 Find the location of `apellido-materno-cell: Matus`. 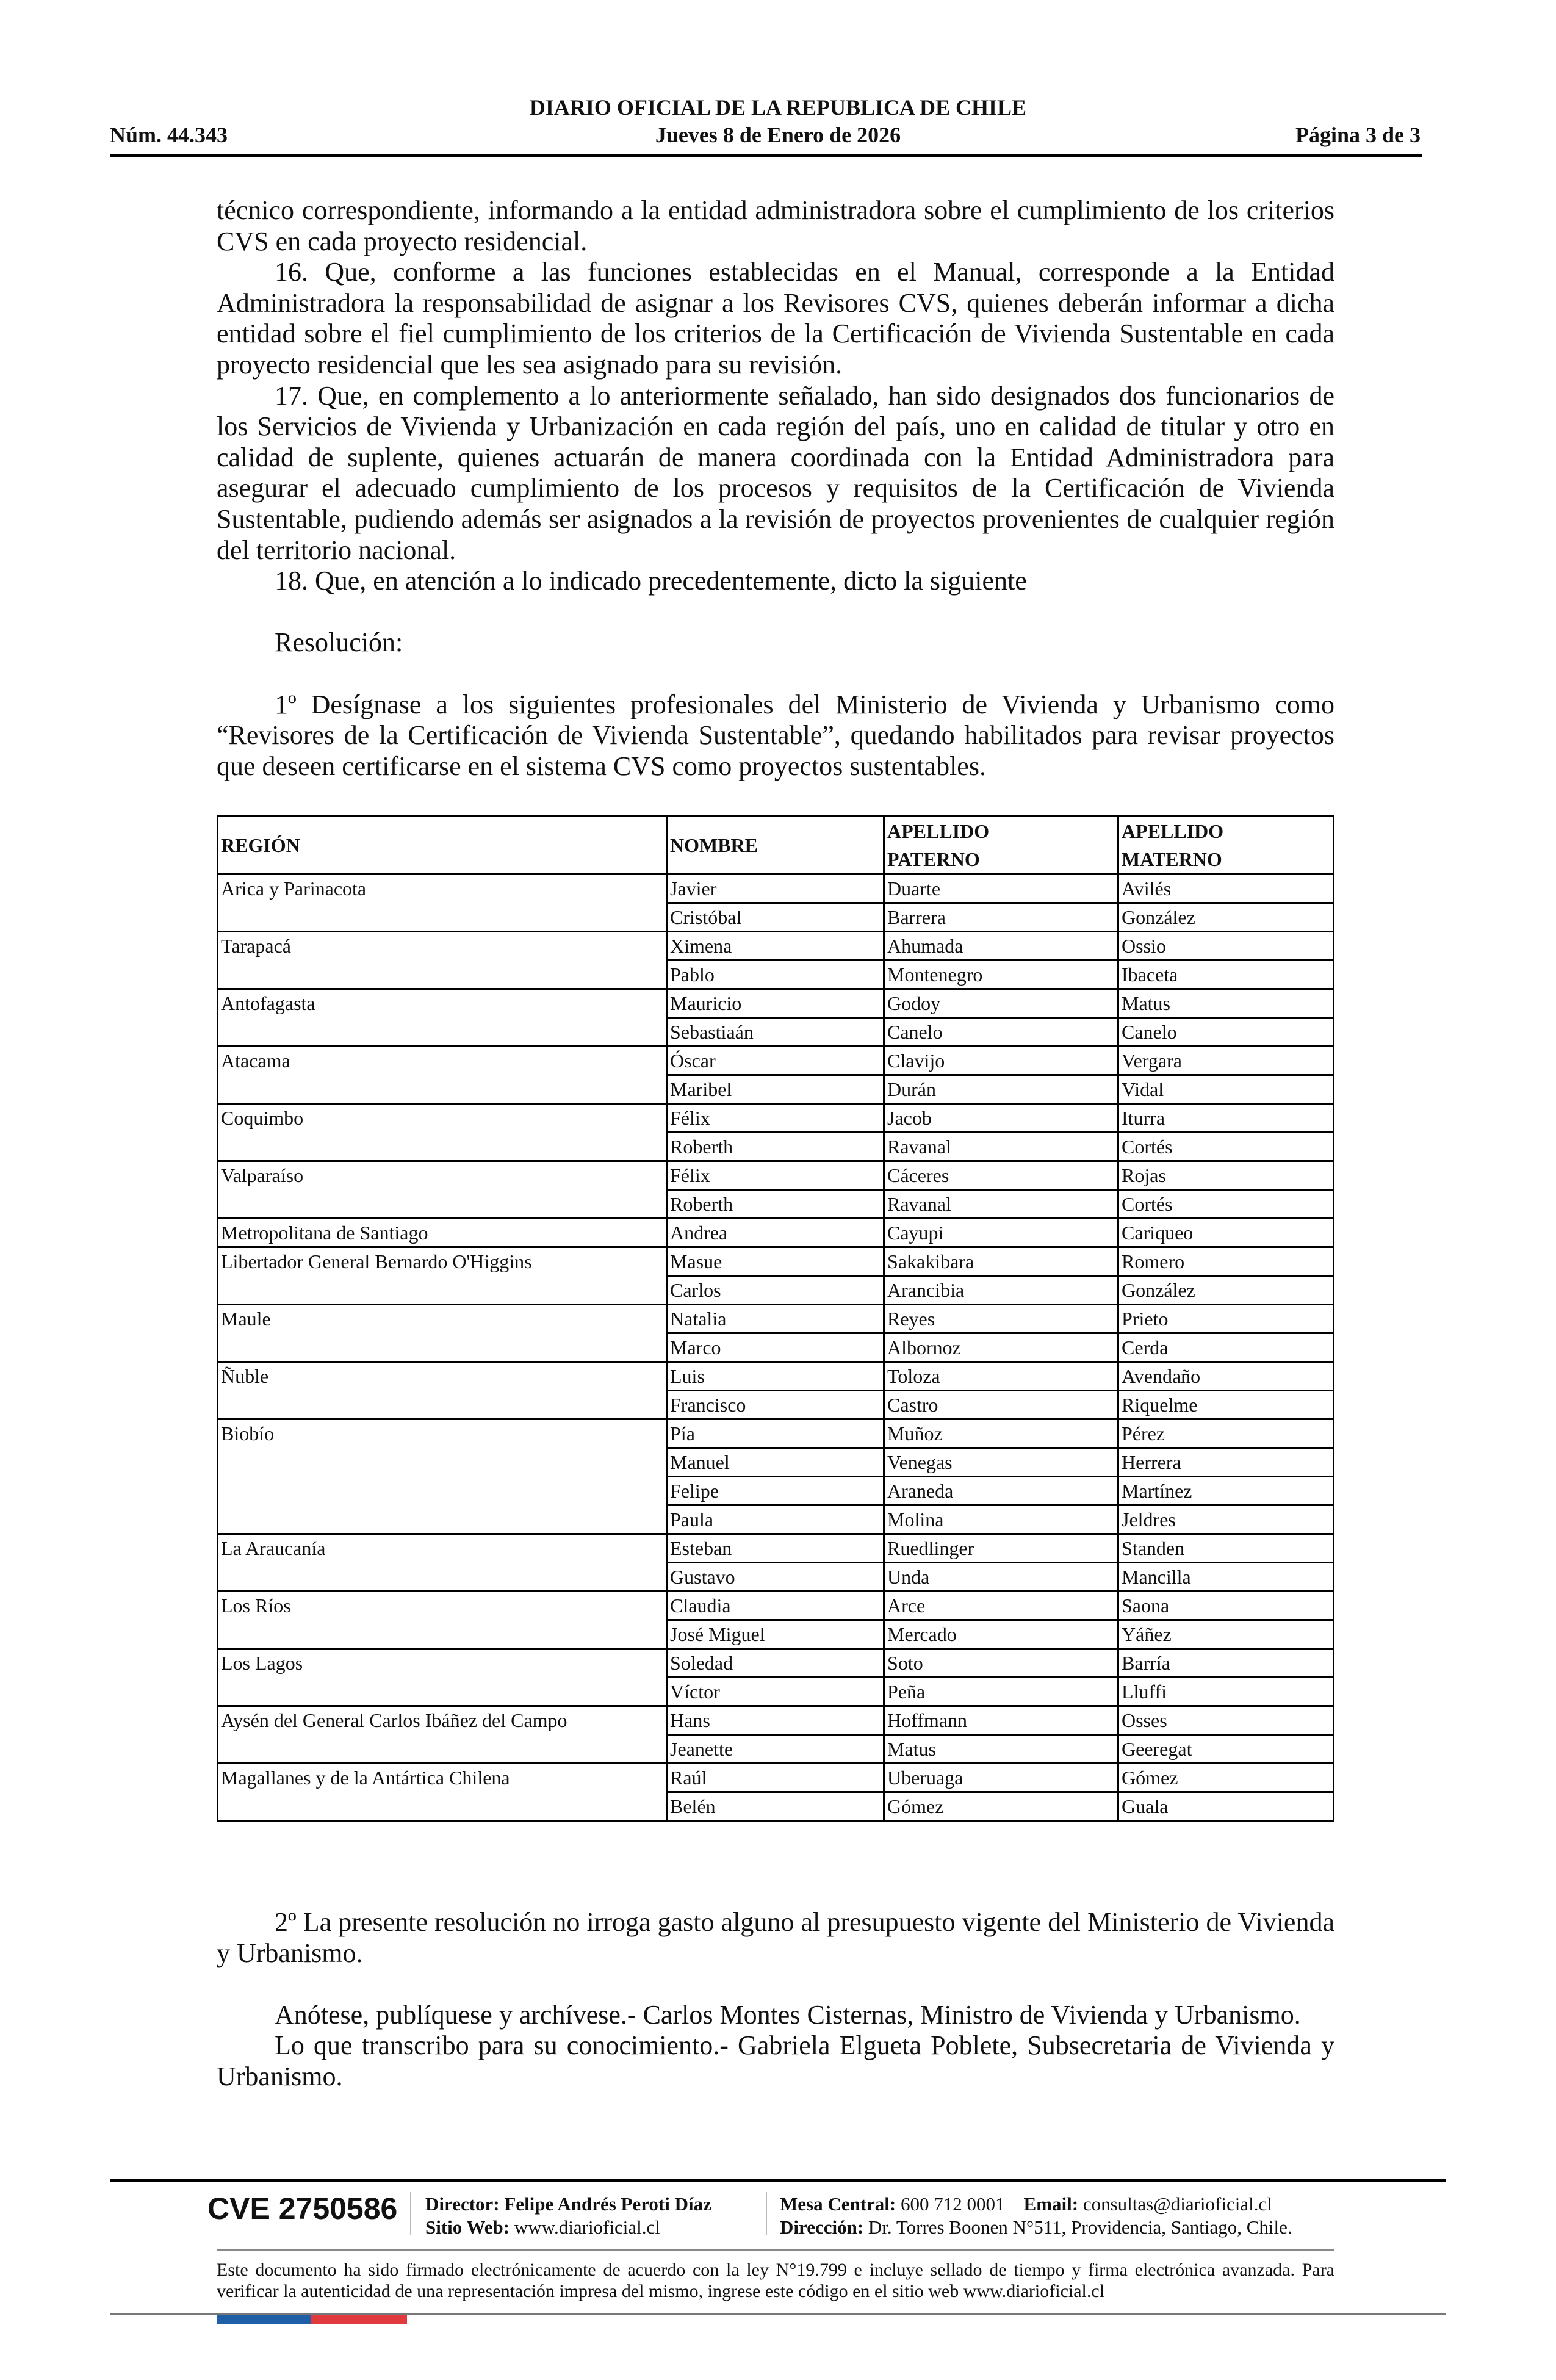

apellido-materno-cell: Matus is located at coordinates (1226, 1003).